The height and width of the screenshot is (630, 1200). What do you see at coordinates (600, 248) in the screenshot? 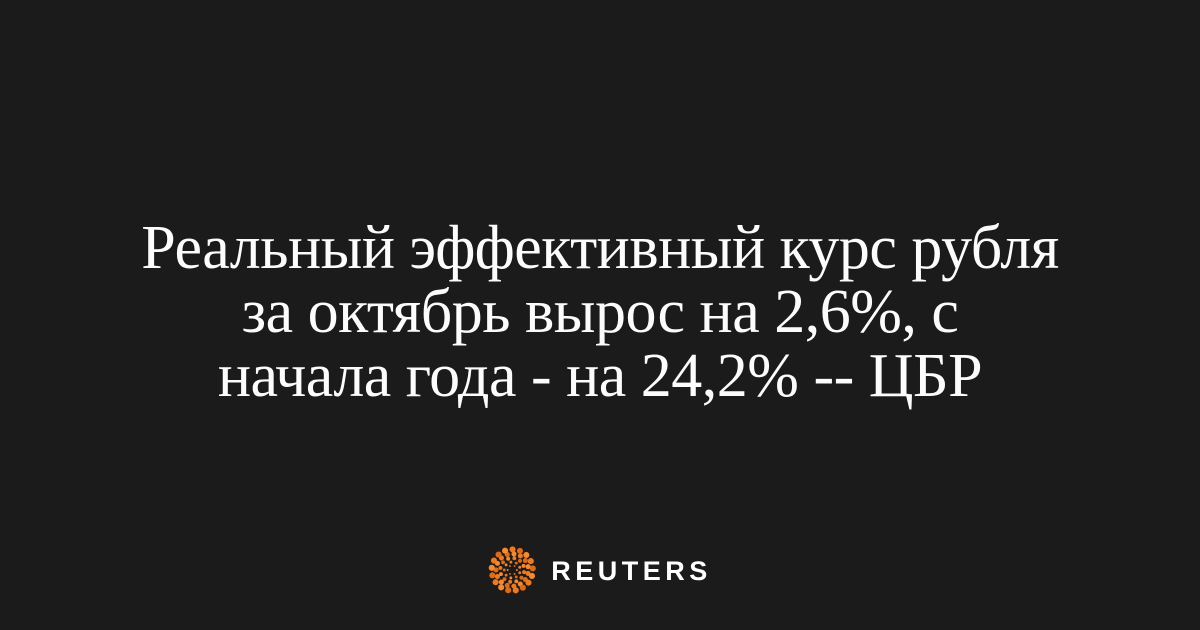
I see `headline-line-1: Реальный эффективный курс рубля` at bounding box center [600, 248].